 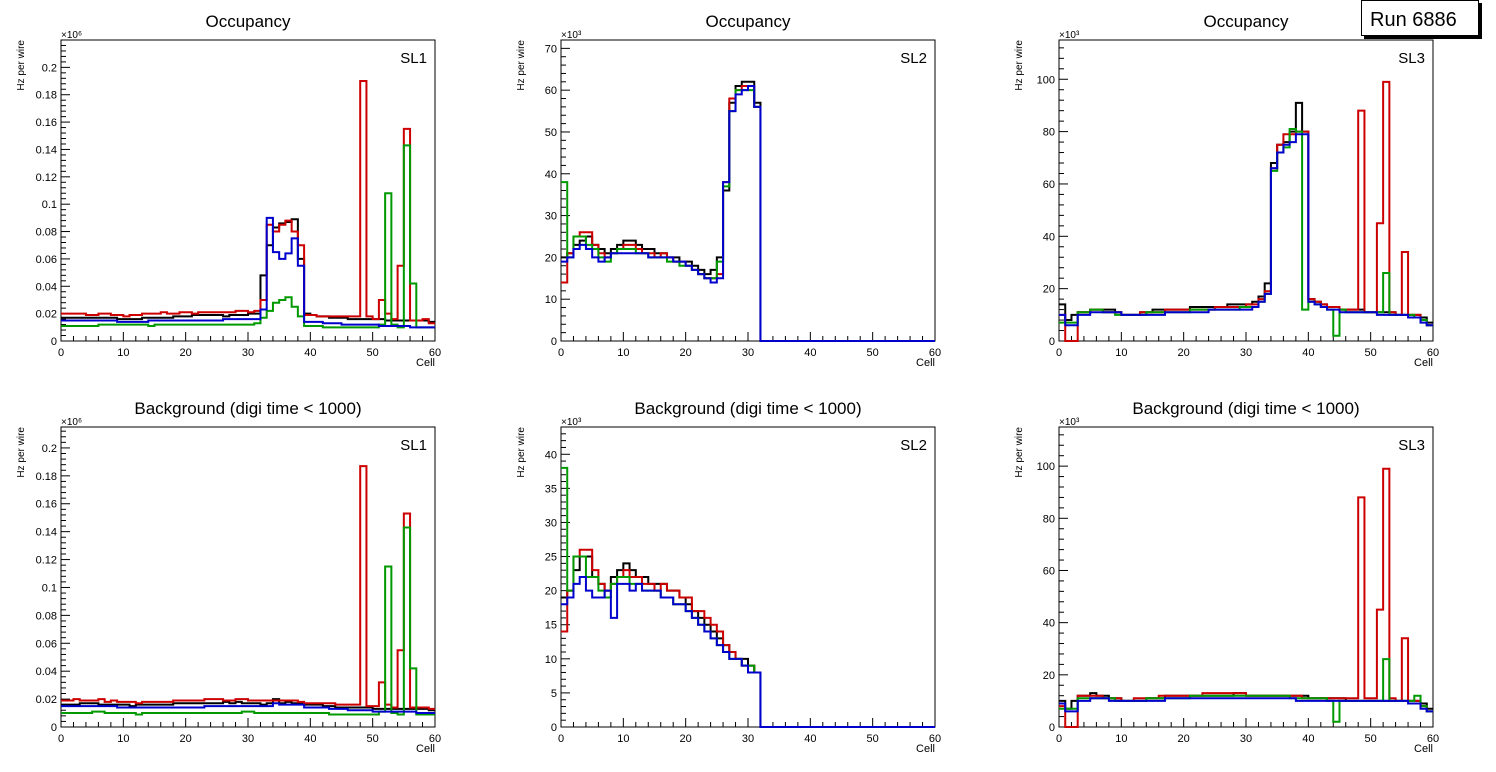 What do you see at coordinates (1049, 133) in the screenshot?
I see `y-tick-label: 80` at bounding box center [1049, 133].